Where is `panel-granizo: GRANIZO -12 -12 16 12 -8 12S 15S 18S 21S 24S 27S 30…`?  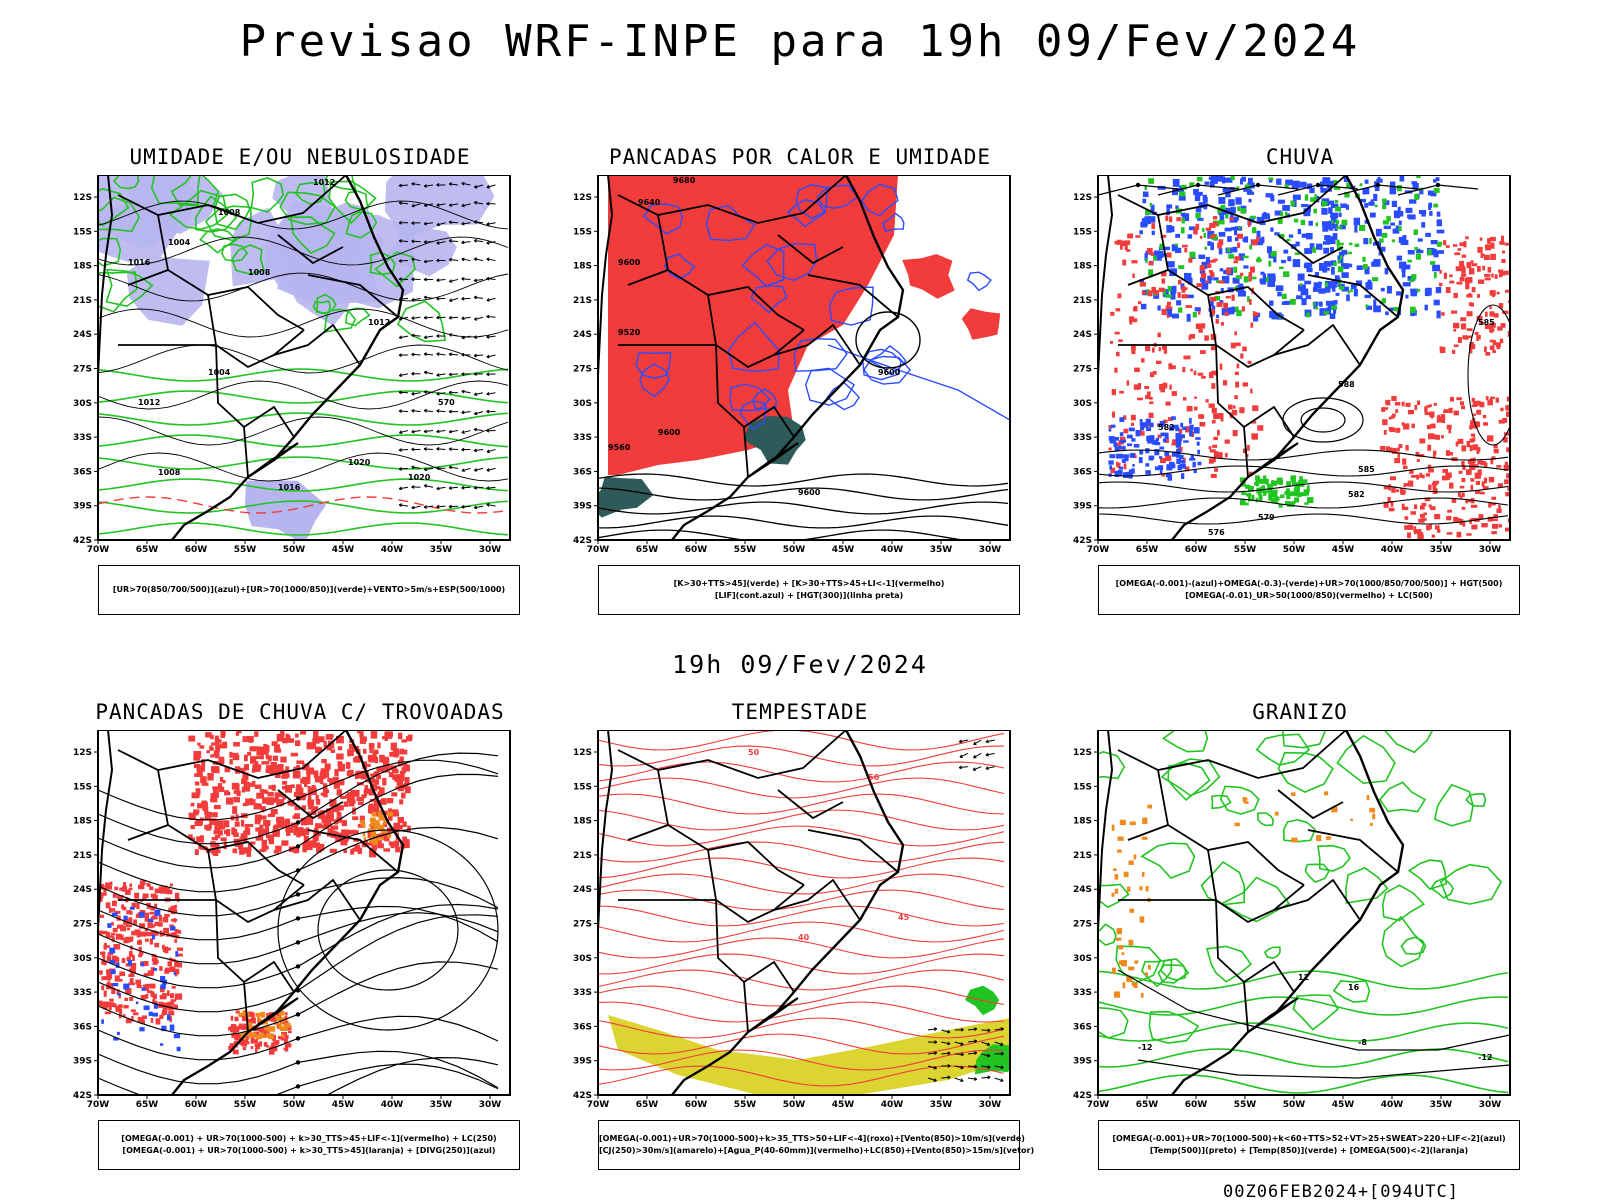
panel-granizo: GRANIZO -12 -12 16 12 -8 12S 15S 18S 21S 24S 27S 30… is located at coordinates (1300, 940).